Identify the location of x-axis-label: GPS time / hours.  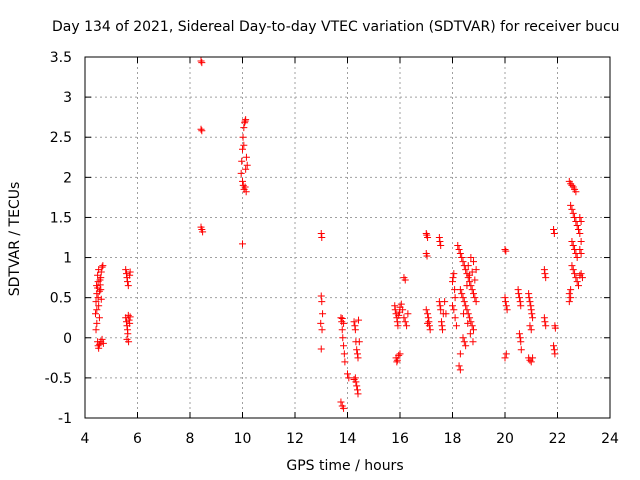
(344, 466).